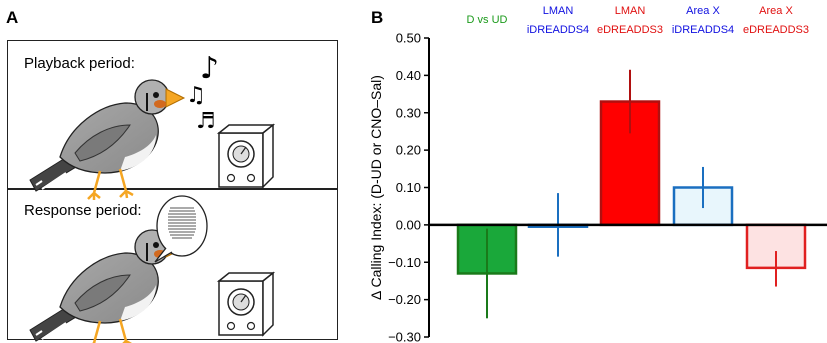 This screenshot has width=827, height=343. Describe the element at coordinates (408, 150) in the screenshot. I see `y-tick-label: 0.20` at that location.